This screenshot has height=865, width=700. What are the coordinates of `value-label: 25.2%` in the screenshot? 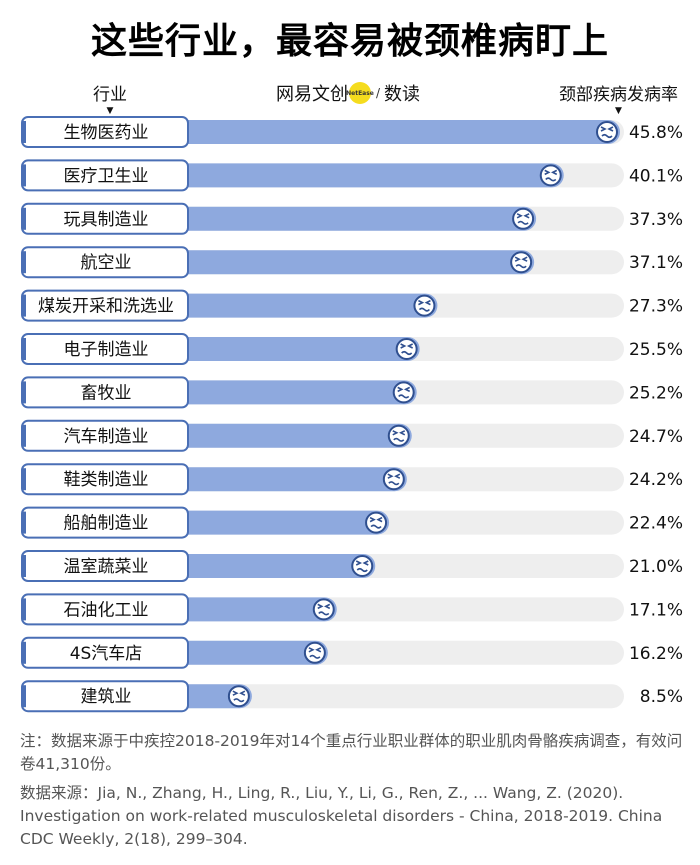 It's located at (656, 393).